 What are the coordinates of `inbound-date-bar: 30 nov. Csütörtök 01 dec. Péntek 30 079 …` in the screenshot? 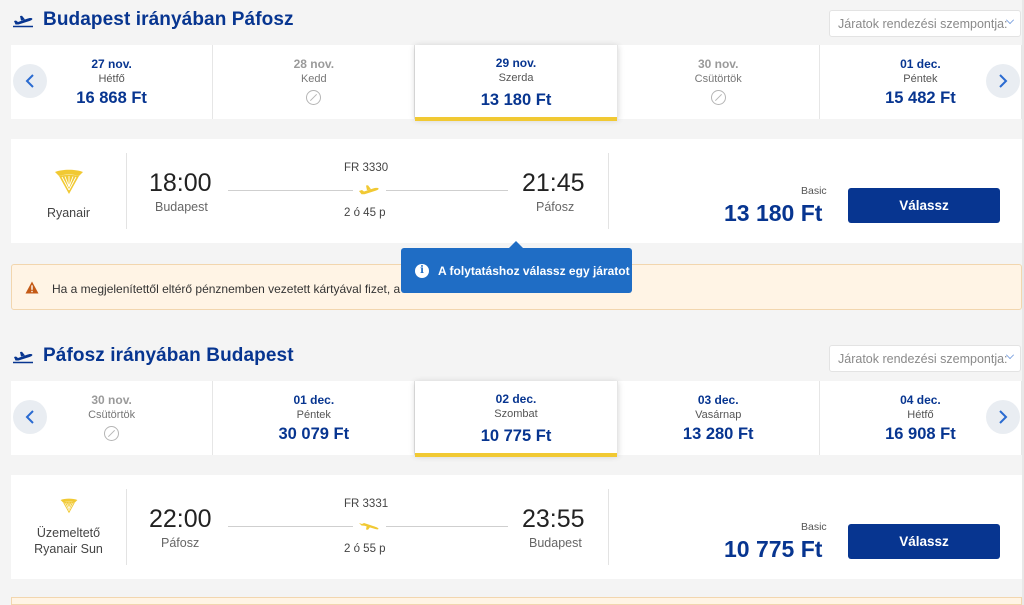 It's located at (517, 419).